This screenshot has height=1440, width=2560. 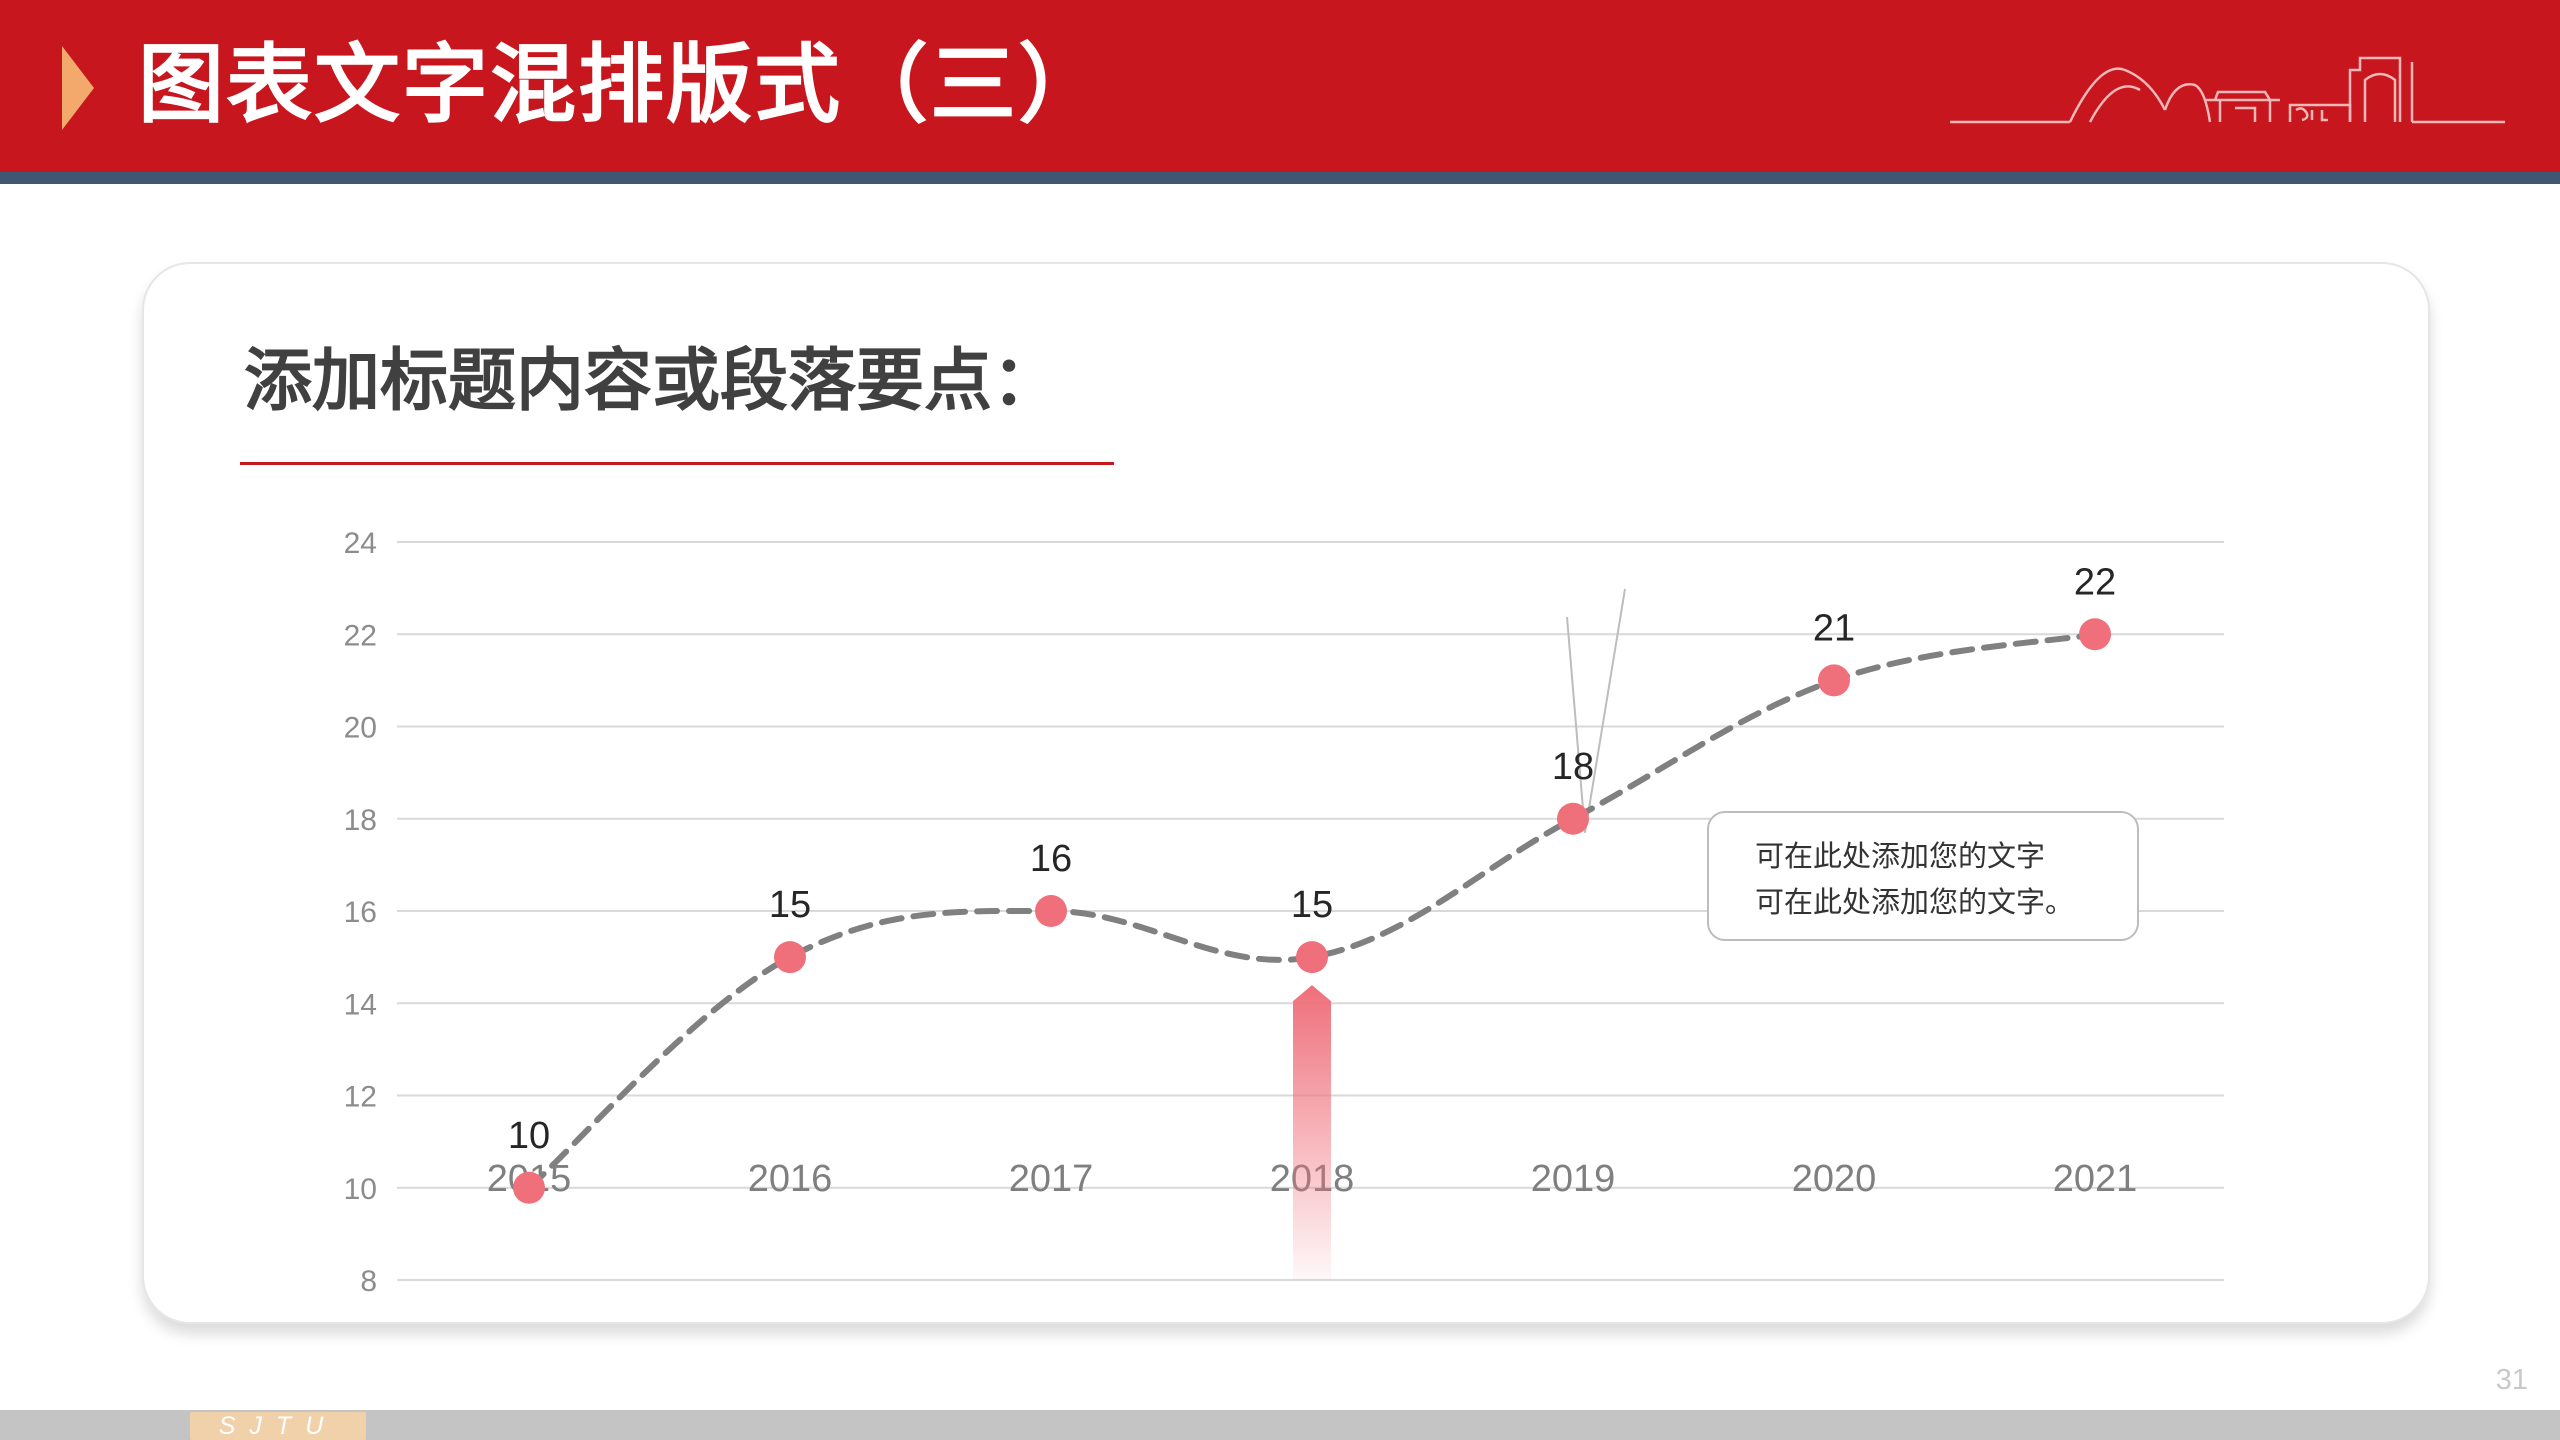 I want to click on y-tick-label: 14, so click(x=360, y=1004).